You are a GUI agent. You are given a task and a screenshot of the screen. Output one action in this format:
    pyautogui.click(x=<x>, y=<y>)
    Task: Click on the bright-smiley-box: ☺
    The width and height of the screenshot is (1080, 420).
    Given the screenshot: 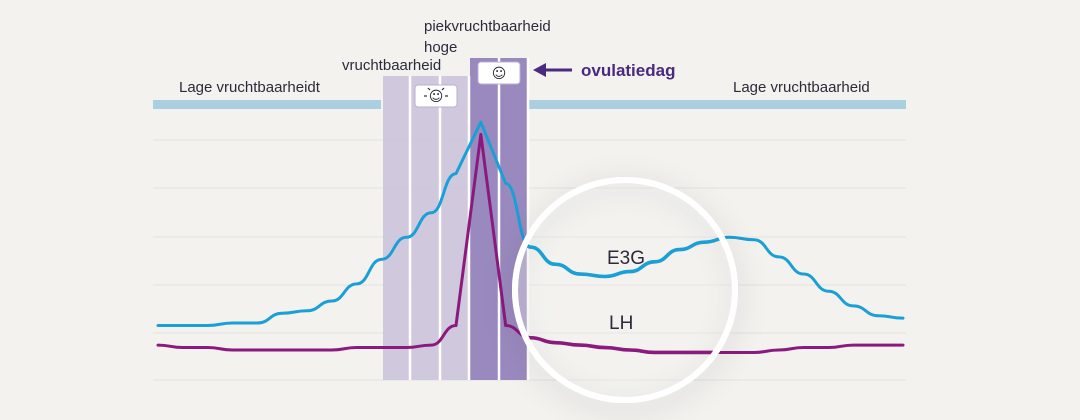 What is the action you would take?
    pyautogui.click(x=436, y=96)
    